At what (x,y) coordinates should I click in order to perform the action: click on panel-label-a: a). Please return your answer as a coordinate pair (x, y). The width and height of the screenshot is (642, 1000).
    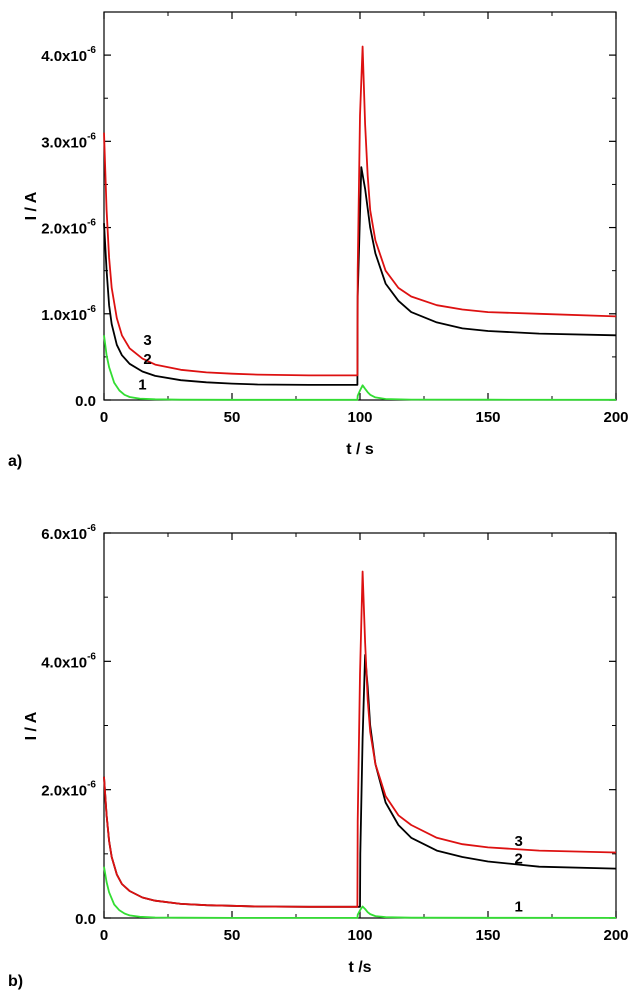
    Looking at the image, I should click on (15, 461).